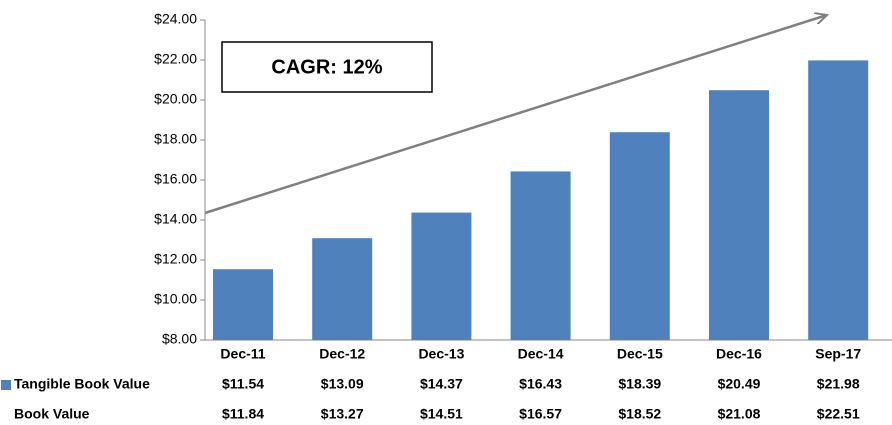  Describe the element at coordinates (175, 99) in the screenshot. I see `y-tick-label: $20.00` at that location.